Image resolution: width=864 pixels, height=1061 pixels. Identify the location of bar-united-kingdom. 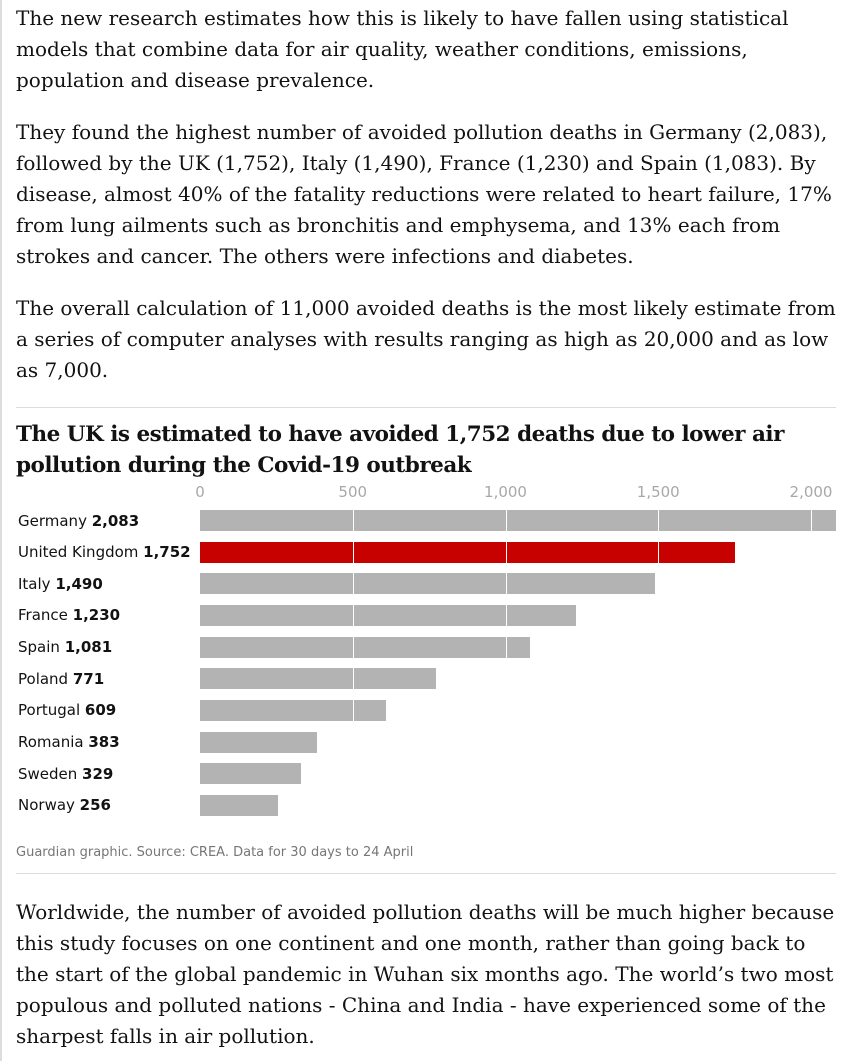
(468, 552).